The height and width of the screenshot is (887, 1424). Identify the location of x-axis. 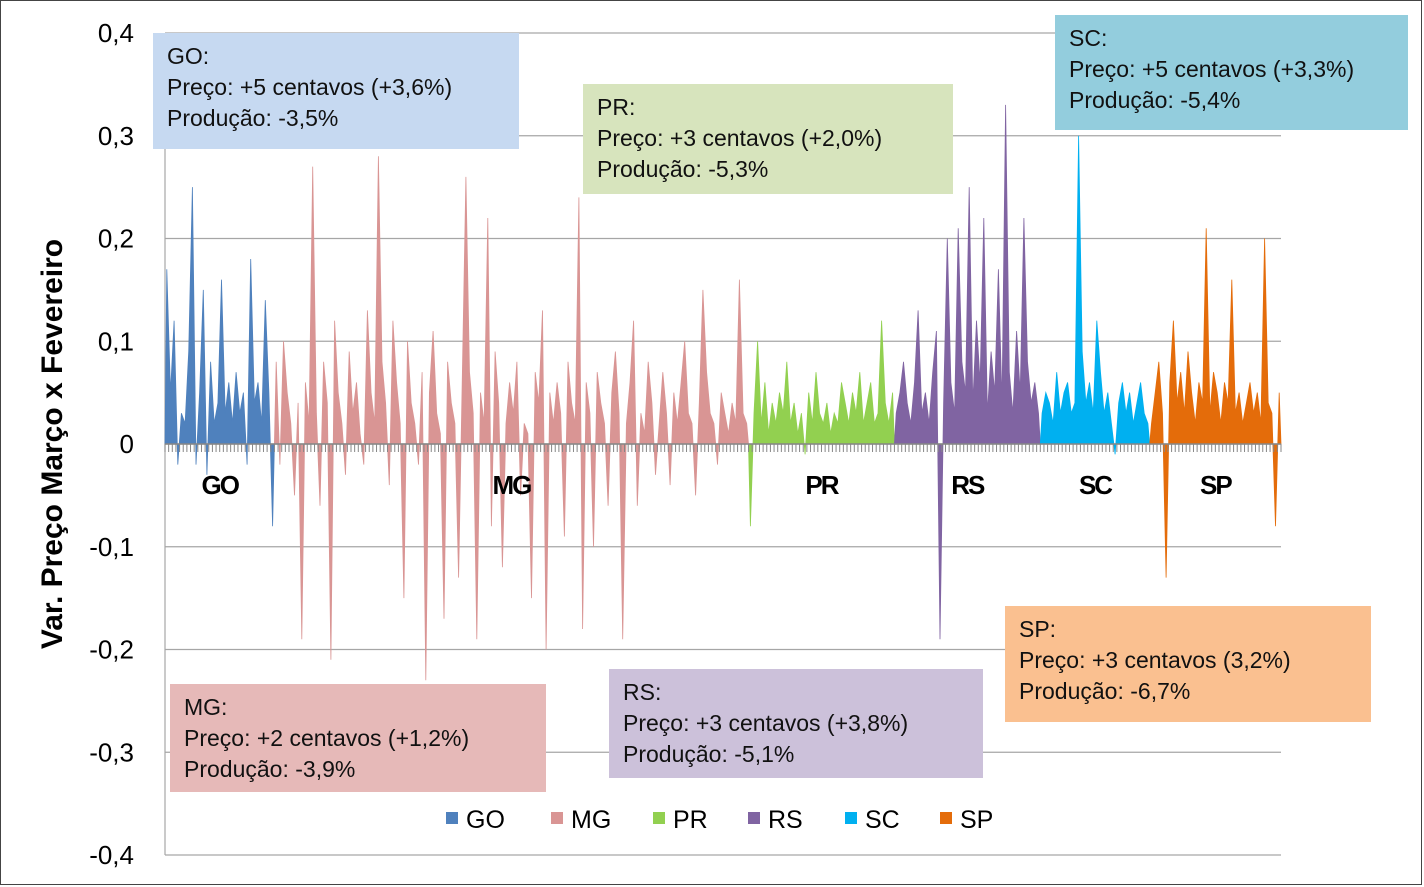
(723, 447).